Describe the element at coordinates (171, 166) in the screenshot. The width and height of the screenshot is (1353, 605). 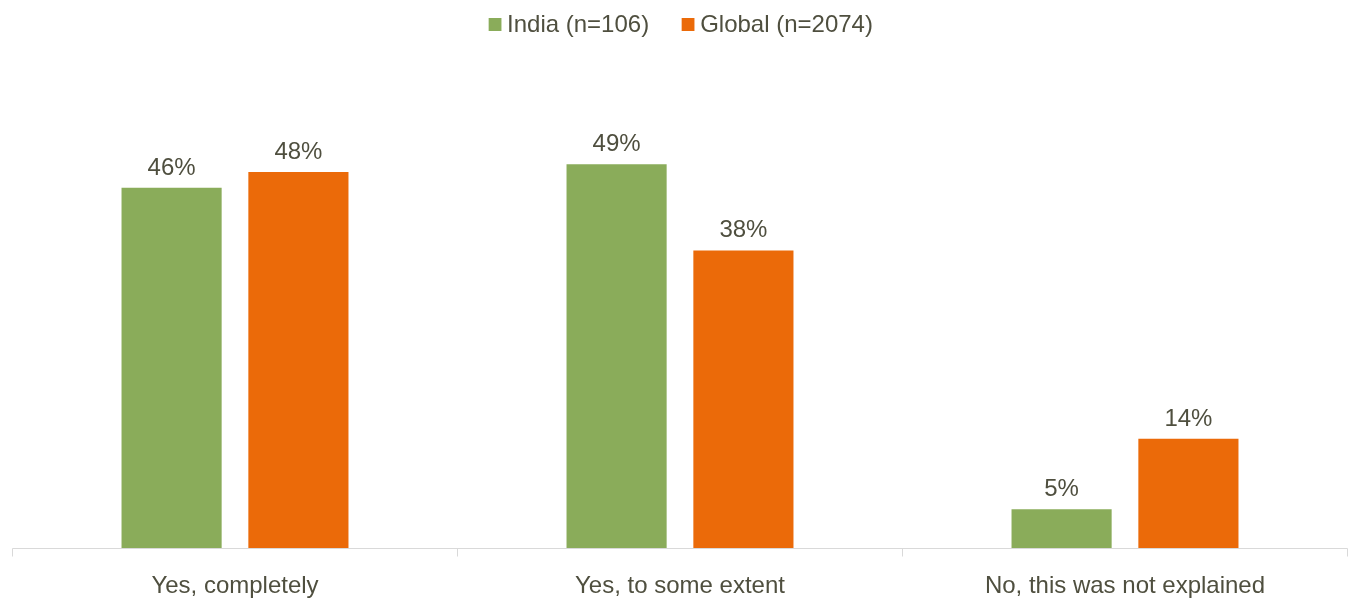
I see `data-label: 46%` at that location.